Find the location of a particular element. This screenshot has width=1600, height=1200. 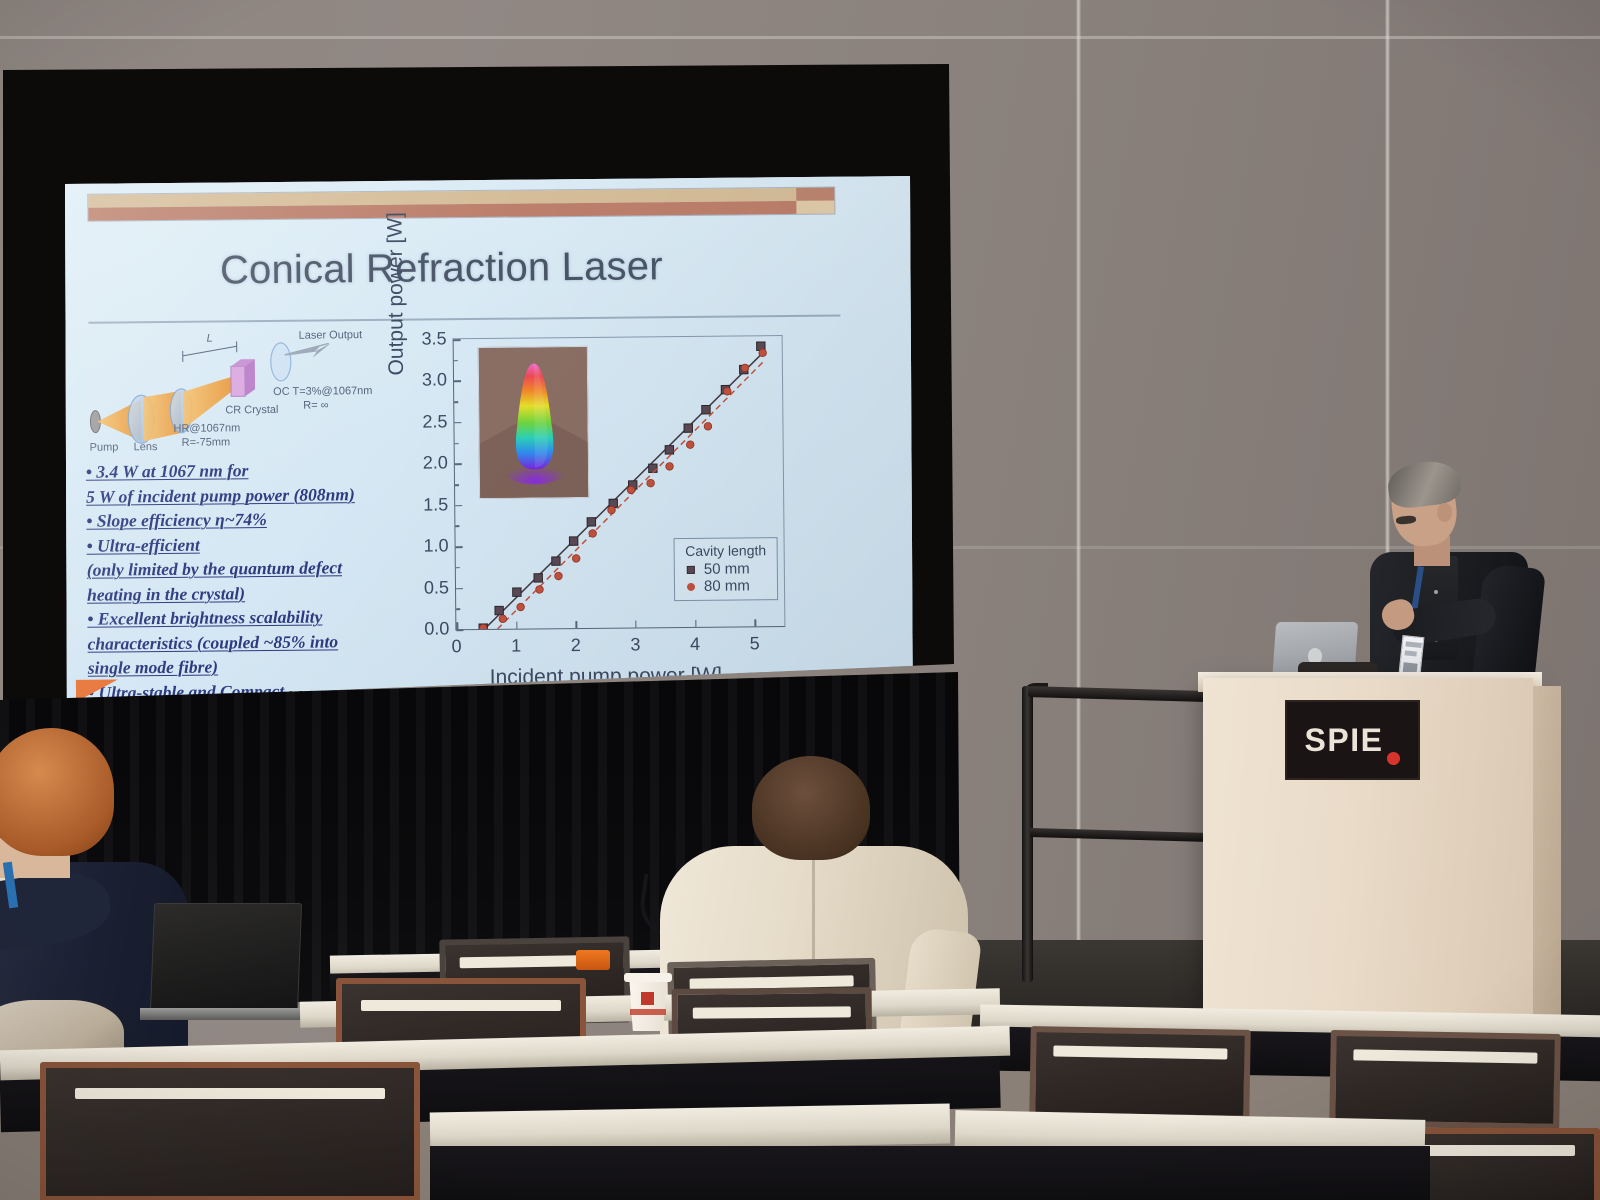

seat-pocket-object is located at coordinates (593, 960).